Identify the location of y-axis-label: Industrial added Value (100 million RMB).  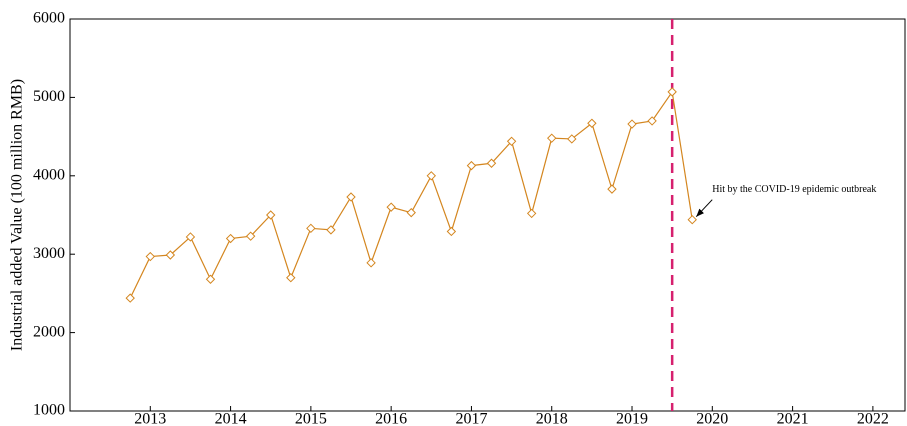
(17, 215).